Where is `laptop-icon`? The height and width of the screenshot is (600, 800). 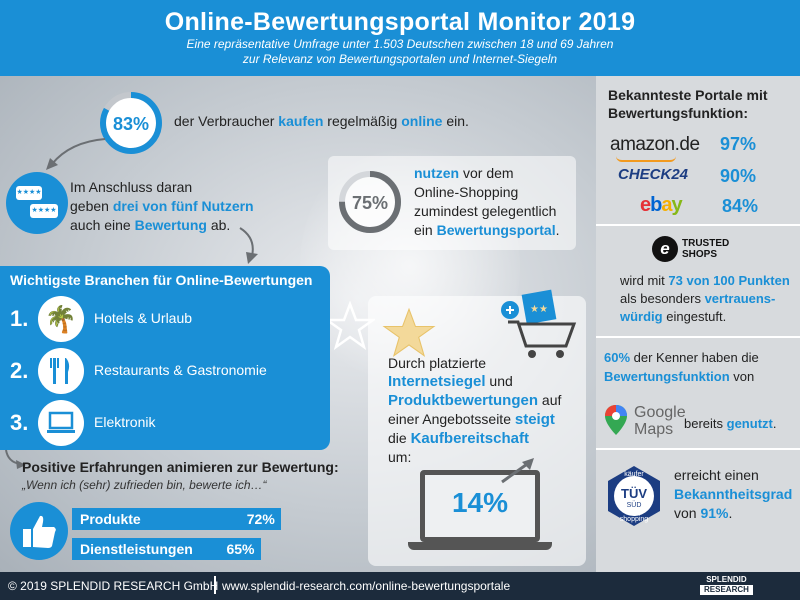 laptop-icon is located at coordinates (61, 423).